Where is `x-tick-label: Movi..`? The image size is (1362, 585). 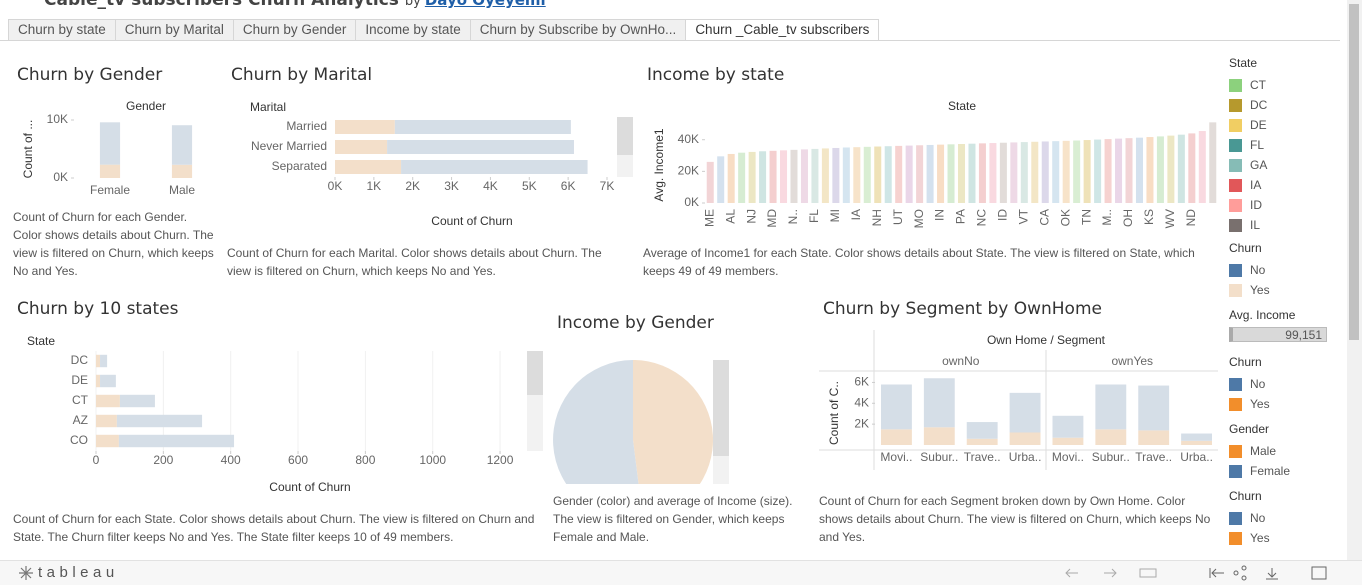
x-tick-label: Movi.. is located at coordinates (896, 457).